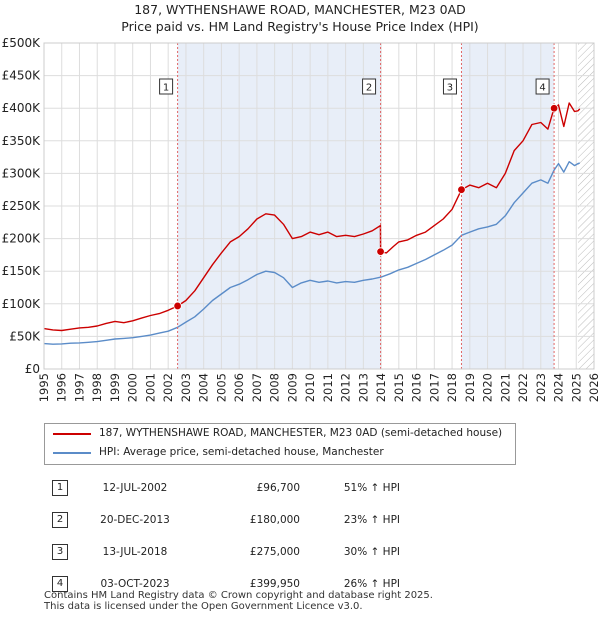  I want to click on x-tick-label: 2009, so click(292, 387).